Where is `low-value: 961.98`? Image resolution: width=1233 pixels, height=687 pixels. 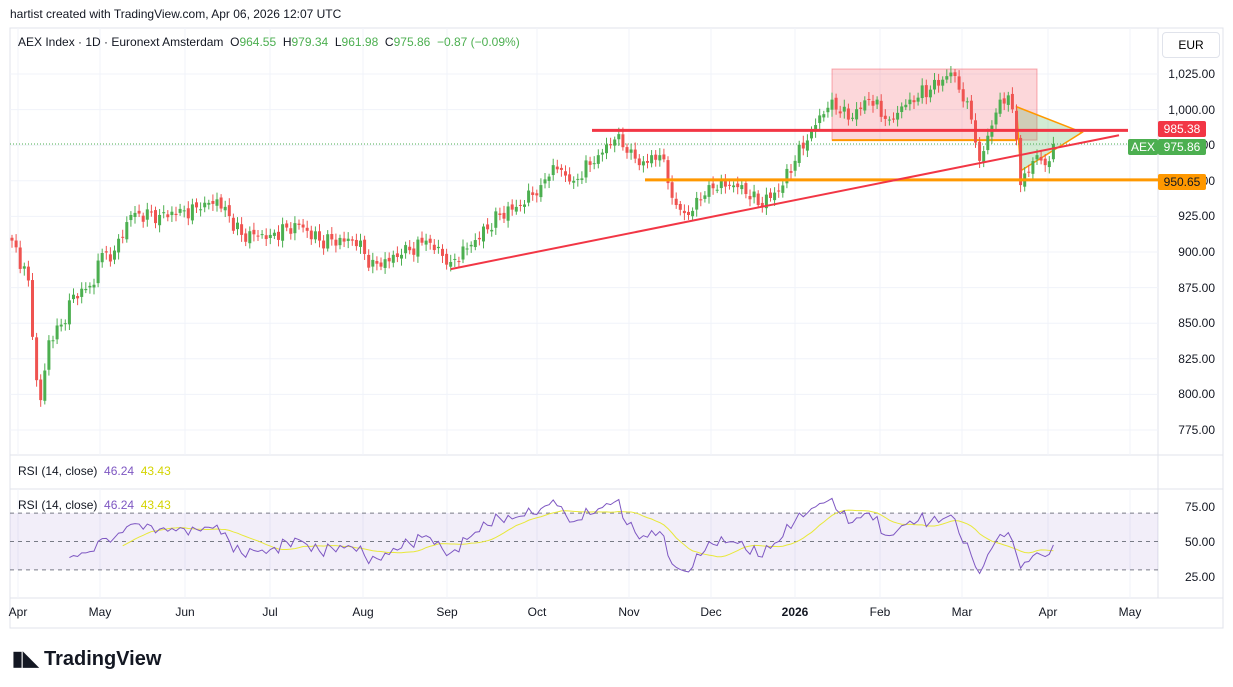 low-value: 961.98 is located at coordinates (360, 42).